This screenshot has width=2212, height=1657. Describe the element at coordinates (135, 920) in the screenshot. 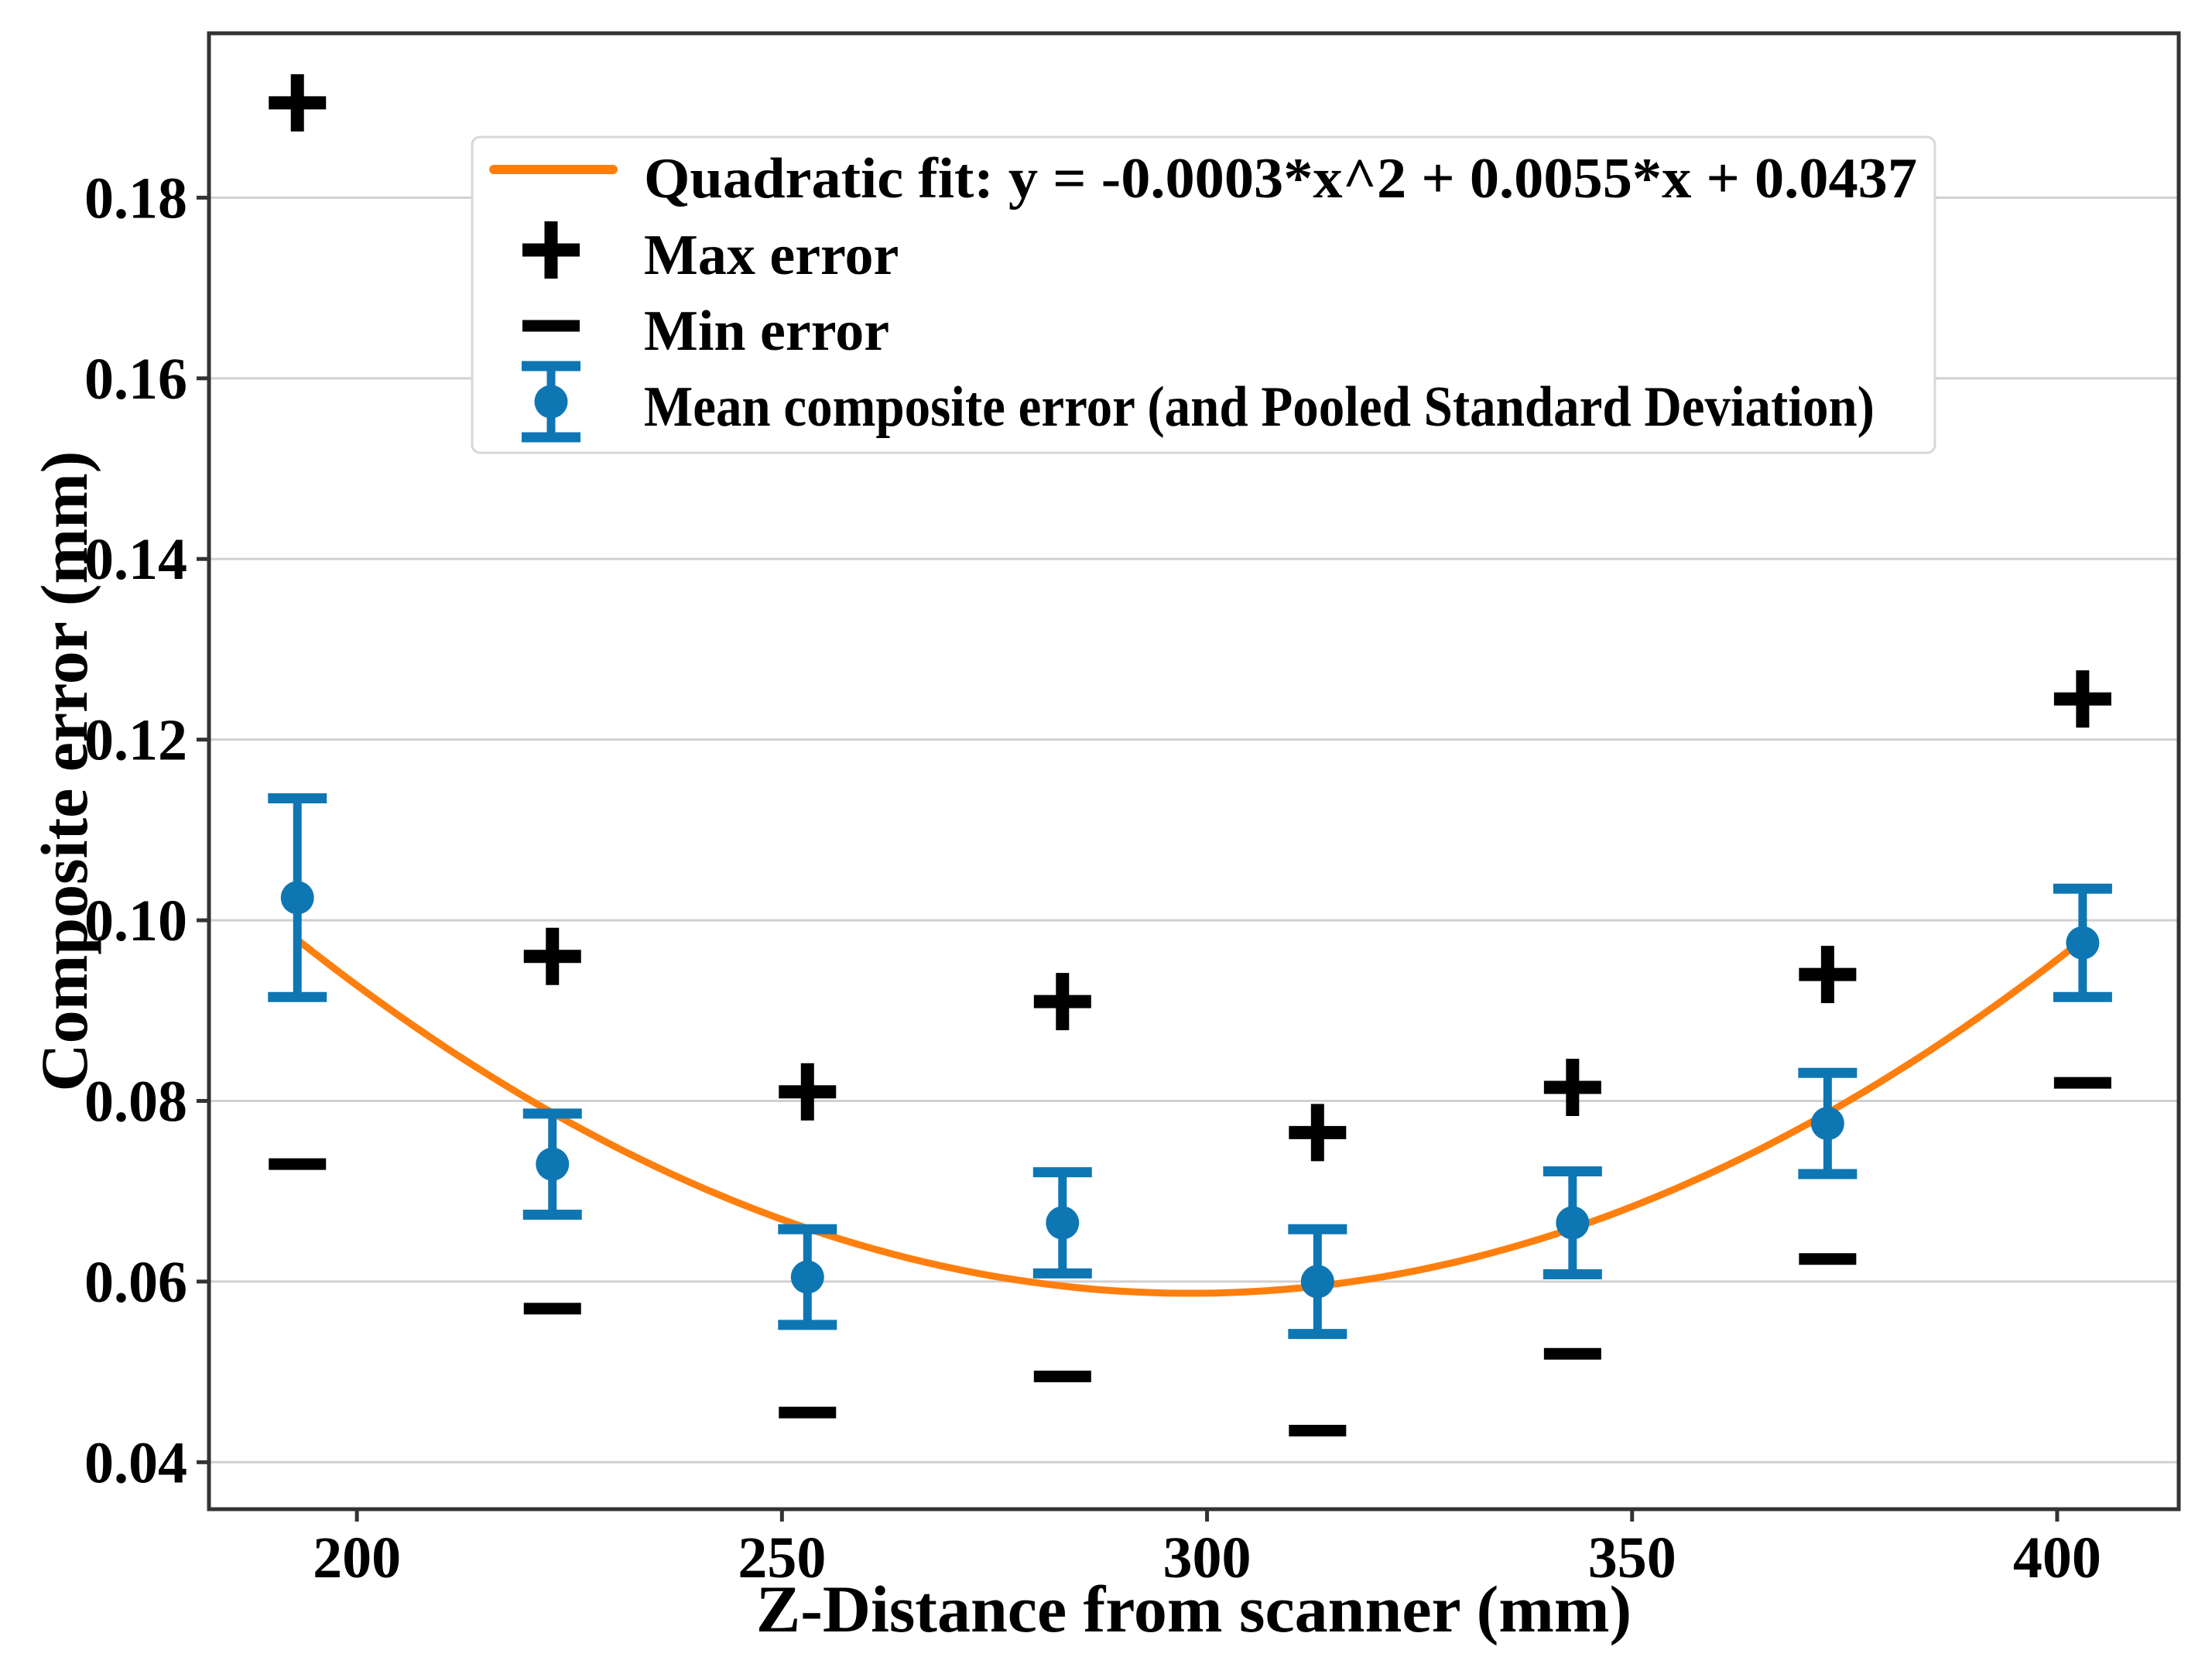

I see `y-tick-label: 0.10` at that location.